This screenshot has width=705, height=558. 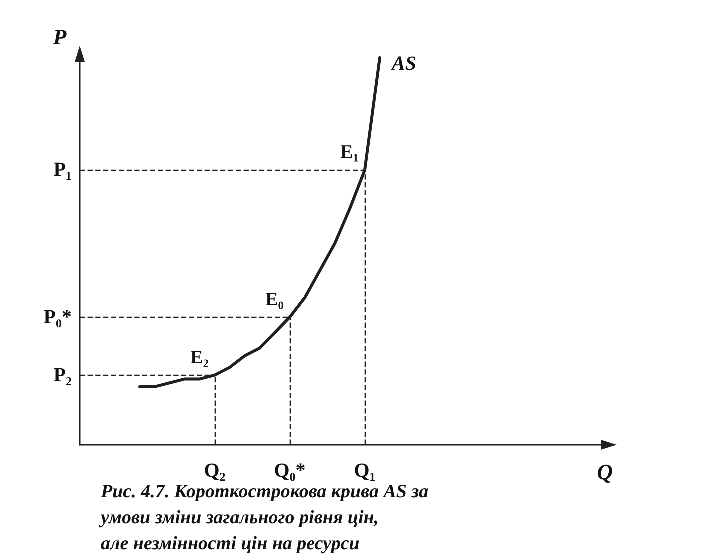 What do you see at coordinates (605, 472) in the screenshot?
I see `x-axis-title: Q` at bounding box center [605, 472].